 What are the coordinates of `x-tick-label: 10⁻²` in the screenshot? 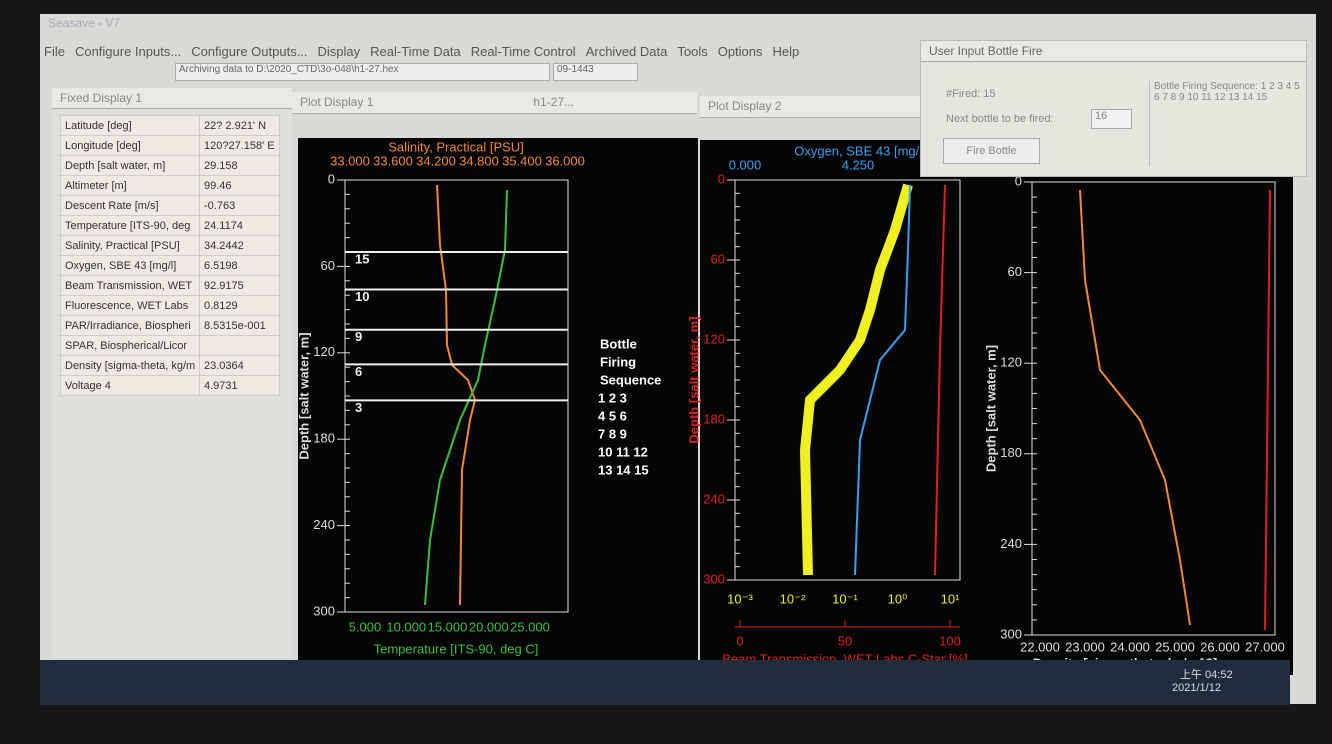 It's located at (793, 598).